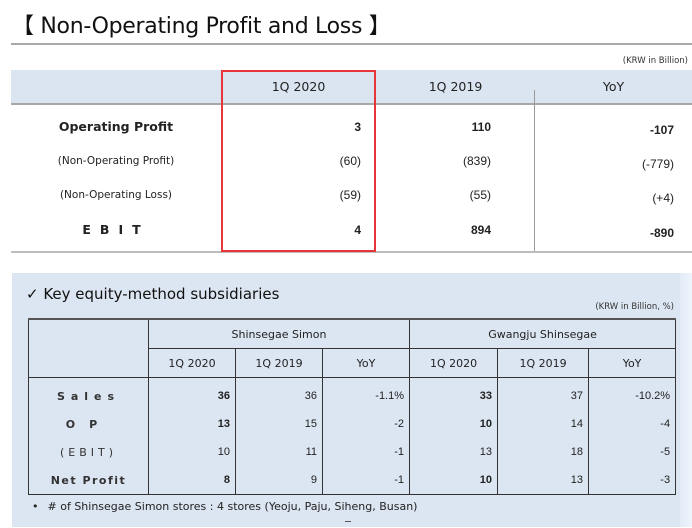 The image size is (692, 528). What do you see at coordinates (632, 480) in the screenshot?
I see `cell-gwangju-yoy: -3` at bounding box center [632, 480].